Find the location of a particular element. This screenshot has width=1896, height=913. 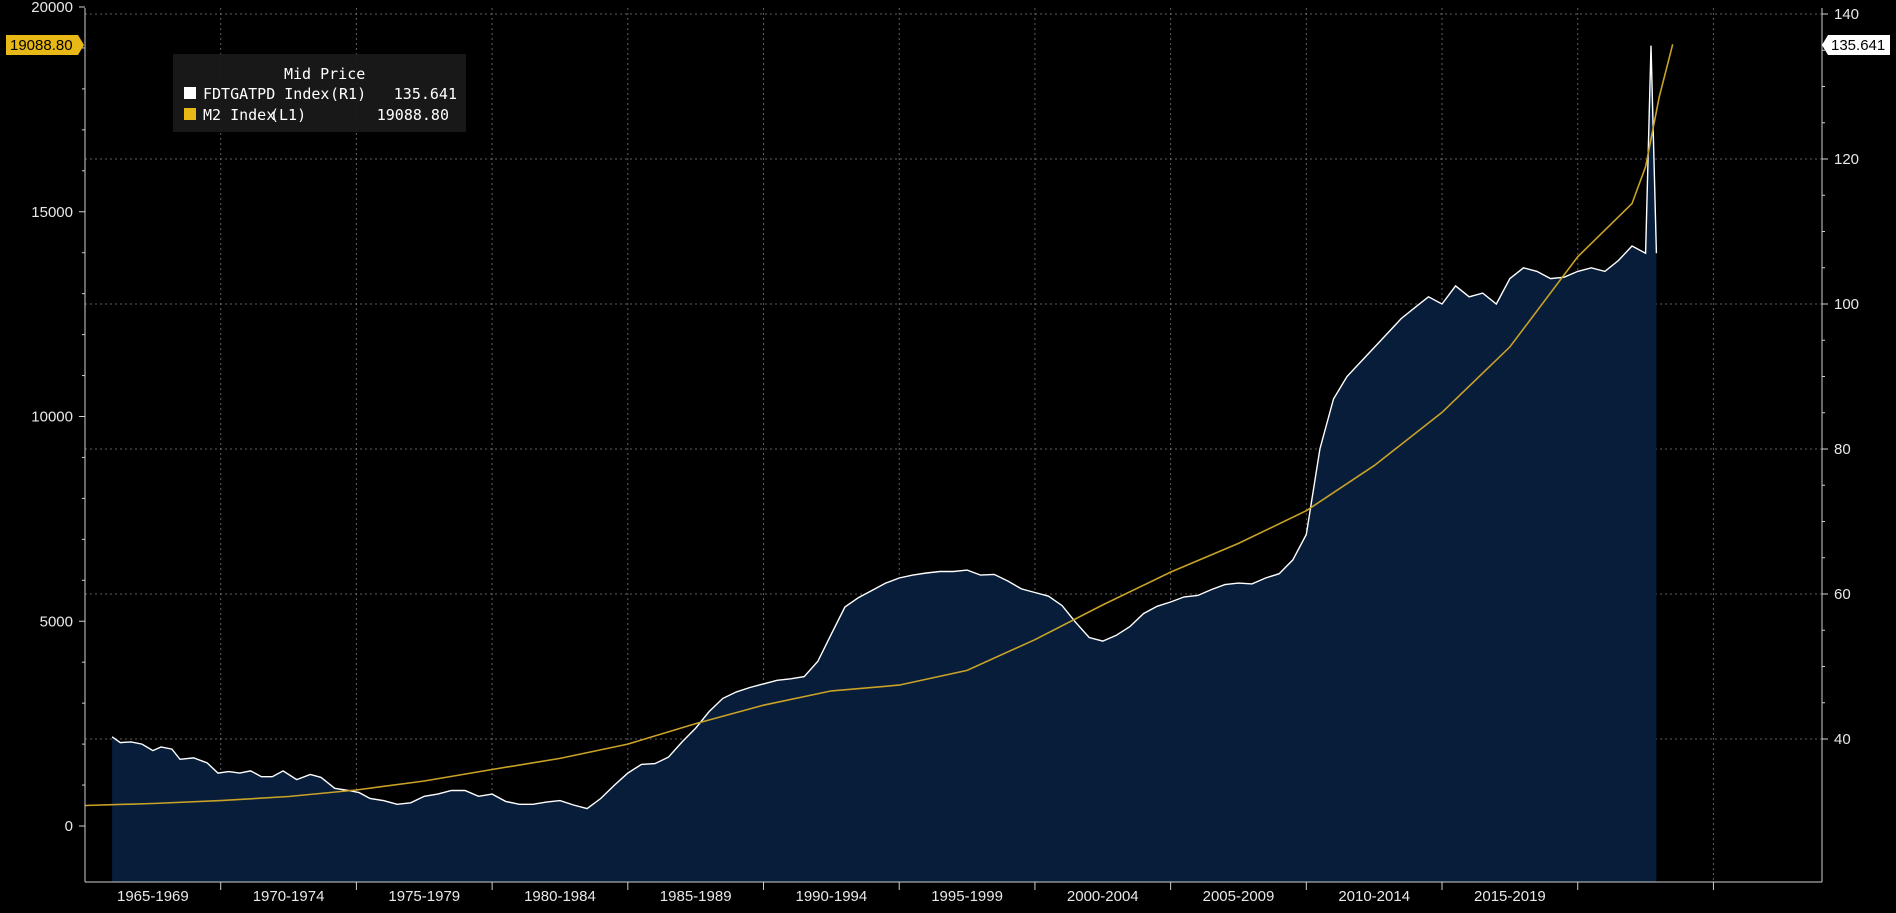

legend-title: Mid Price is located at coordinates (324, 74).